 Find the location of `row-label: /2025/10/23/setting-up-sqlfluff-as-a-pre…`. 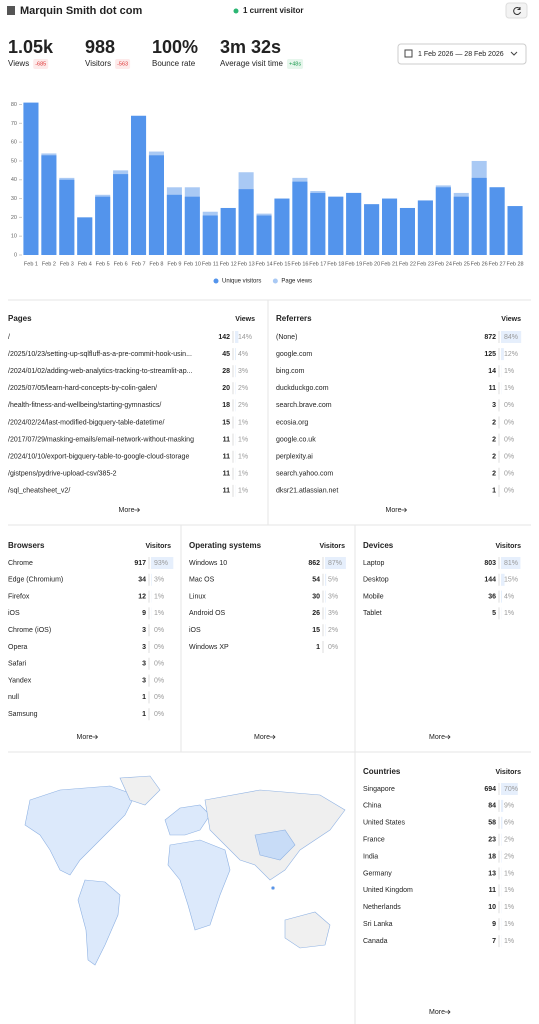

row-label: /2025/10/23/setting-up-sqlfluff-as-a-pre… is located at coordinates (100, 354).